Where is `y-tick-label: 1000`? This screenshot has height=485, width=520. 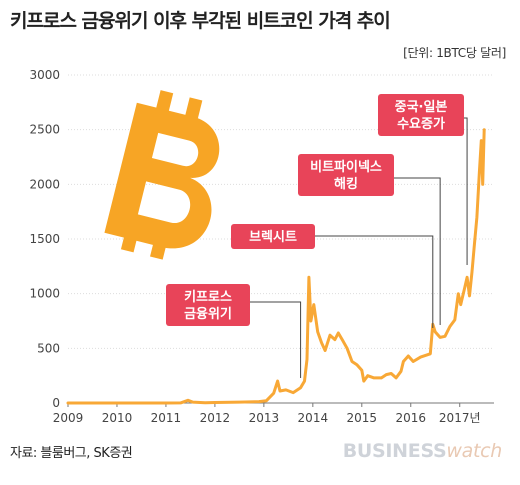 y-tick-label: 1000 is located at coordinates (44, 294).